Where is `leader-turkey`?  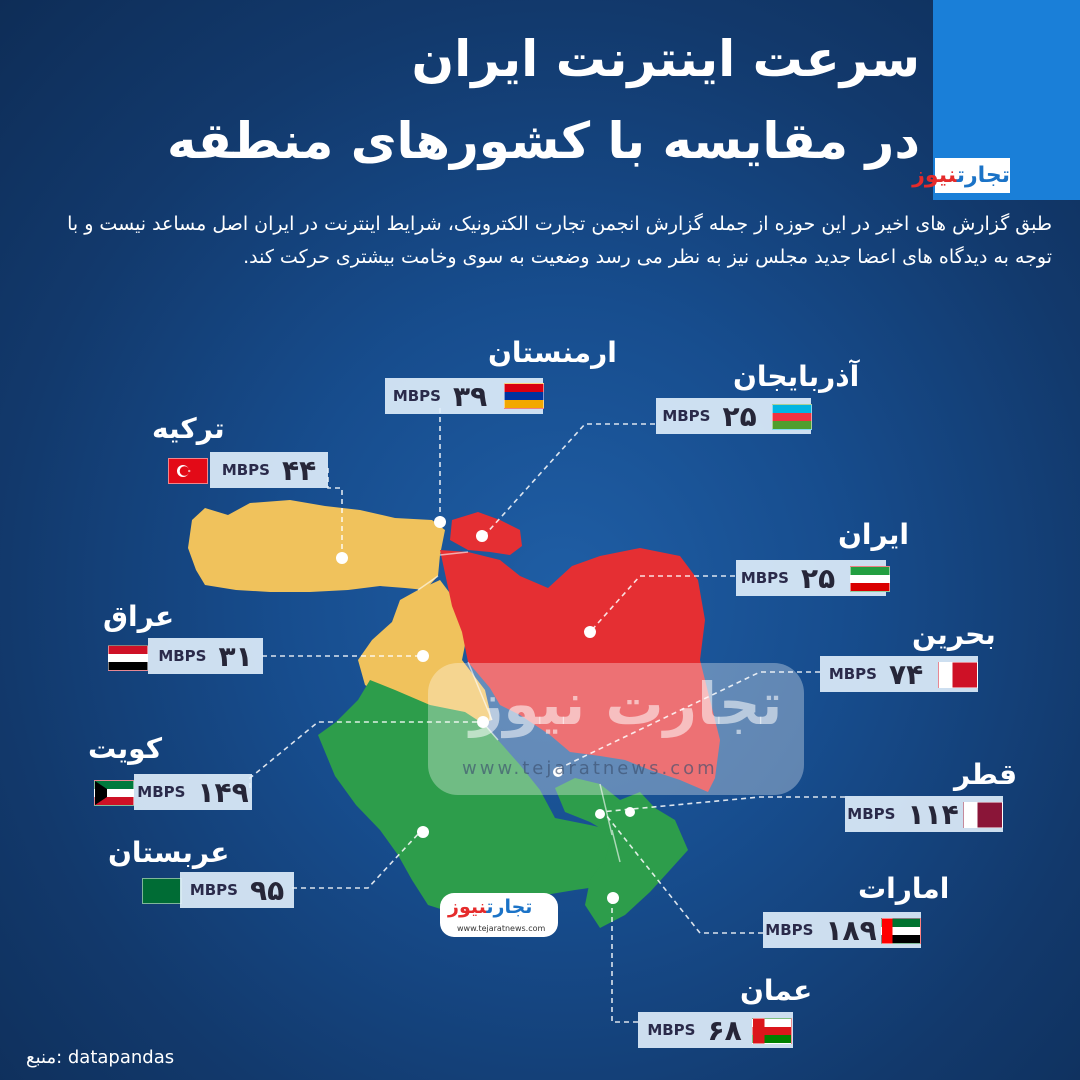 leader-turkey is located at coordinates (335, 511).